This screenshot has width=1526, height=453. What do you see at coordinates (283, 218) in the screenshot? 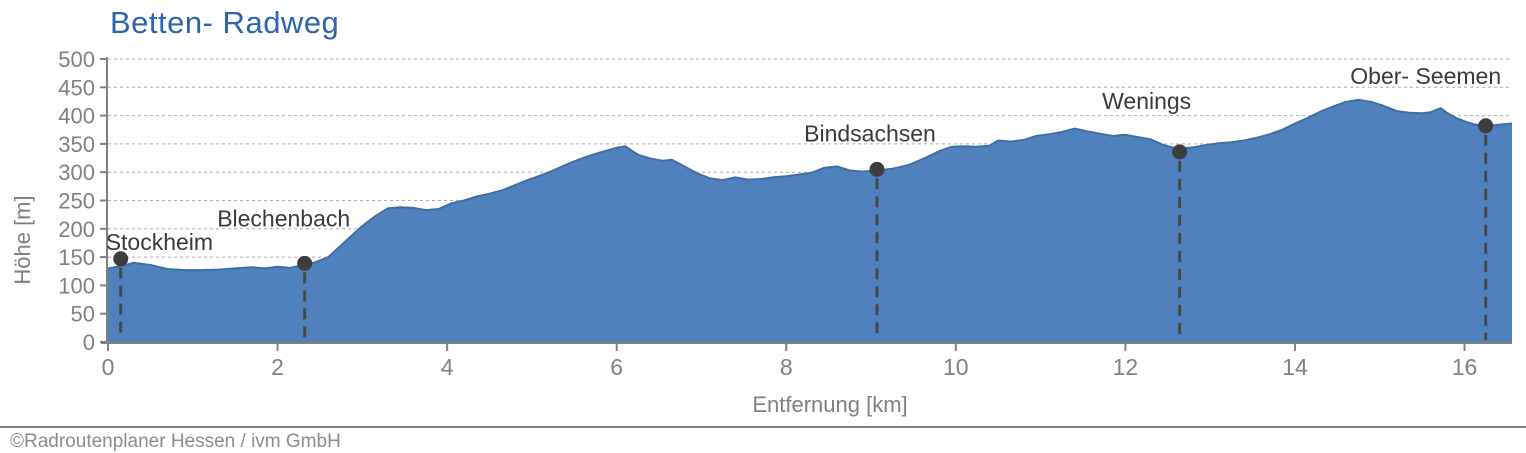
I see `waypoint-label: Blechenbach` at bounding box center [283, 218].